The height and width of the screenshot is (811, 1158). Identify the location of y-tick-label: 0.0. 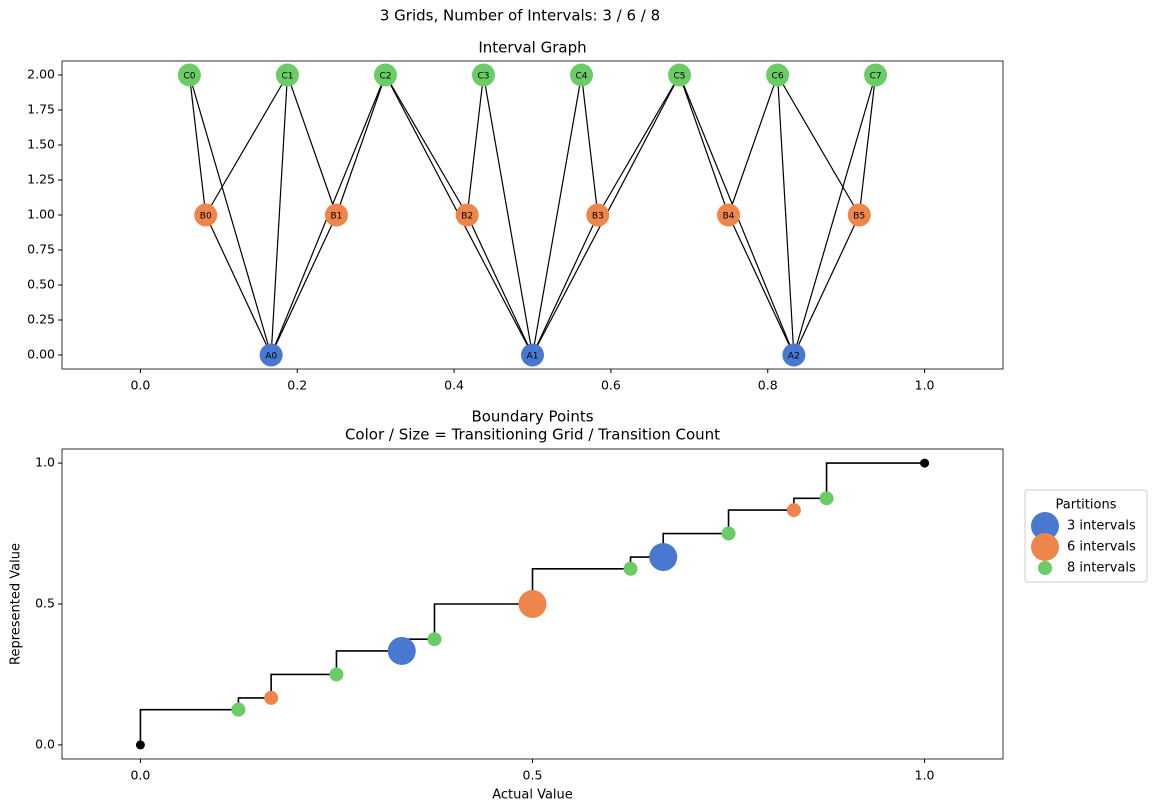
(45, 743).